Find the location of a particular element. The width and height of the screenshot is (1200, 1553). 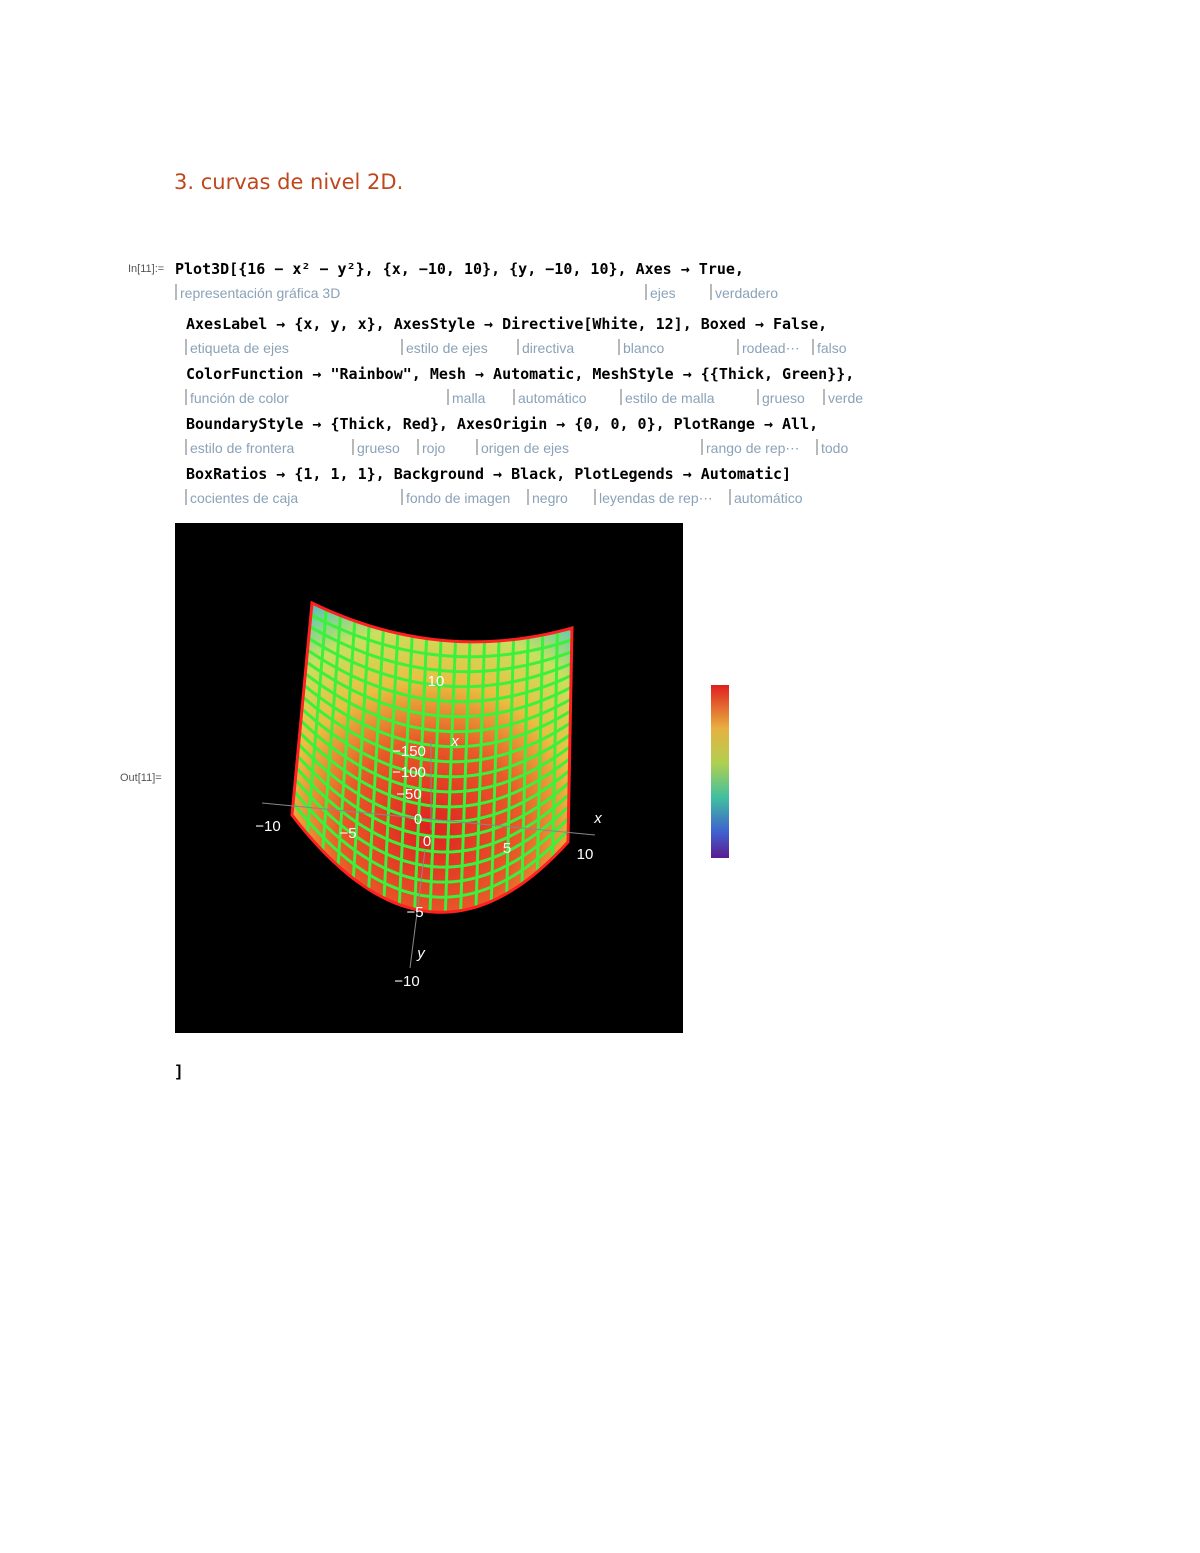

annotation: rango de rep⋯ is located at coordinates (750, 447).